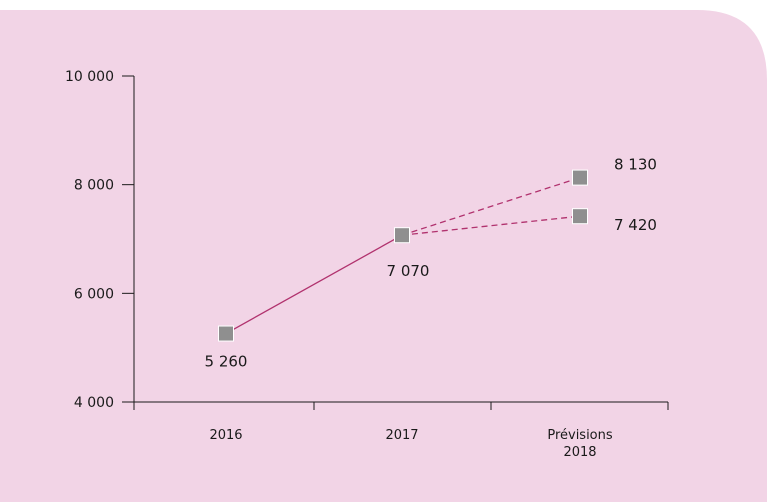 This screenshot has height=502, width=767. What do you see at coordinates (226, 362) in the screenshot?
I see `data-label: 5 260` at bounding box center [226, 362].